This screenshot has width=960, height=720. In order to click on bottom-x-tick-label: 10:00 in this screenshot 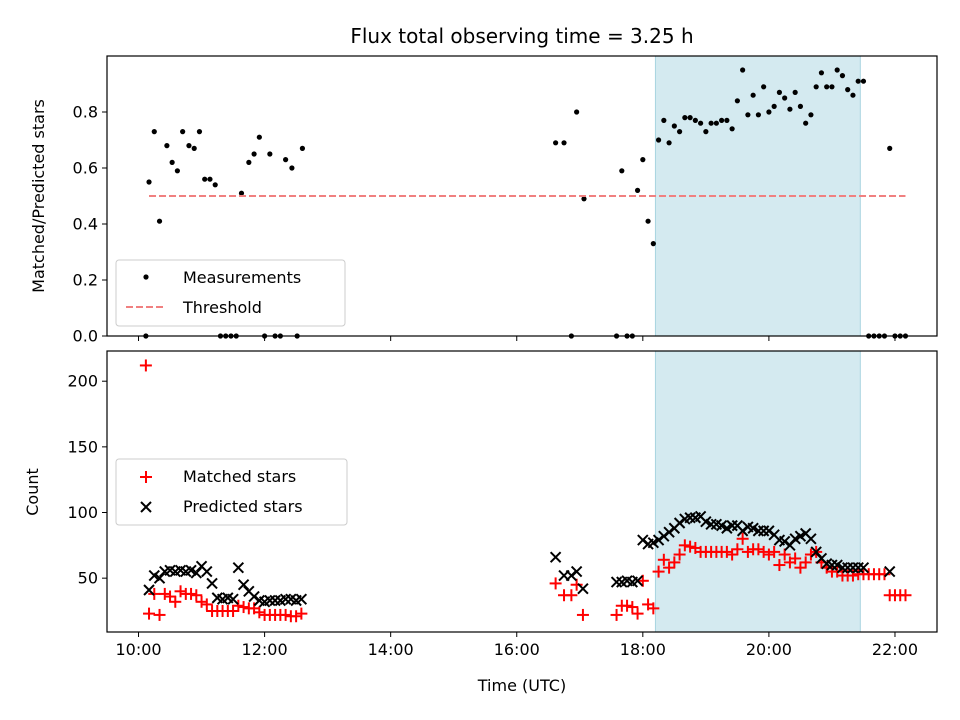, I will do `click(138, 649)`.